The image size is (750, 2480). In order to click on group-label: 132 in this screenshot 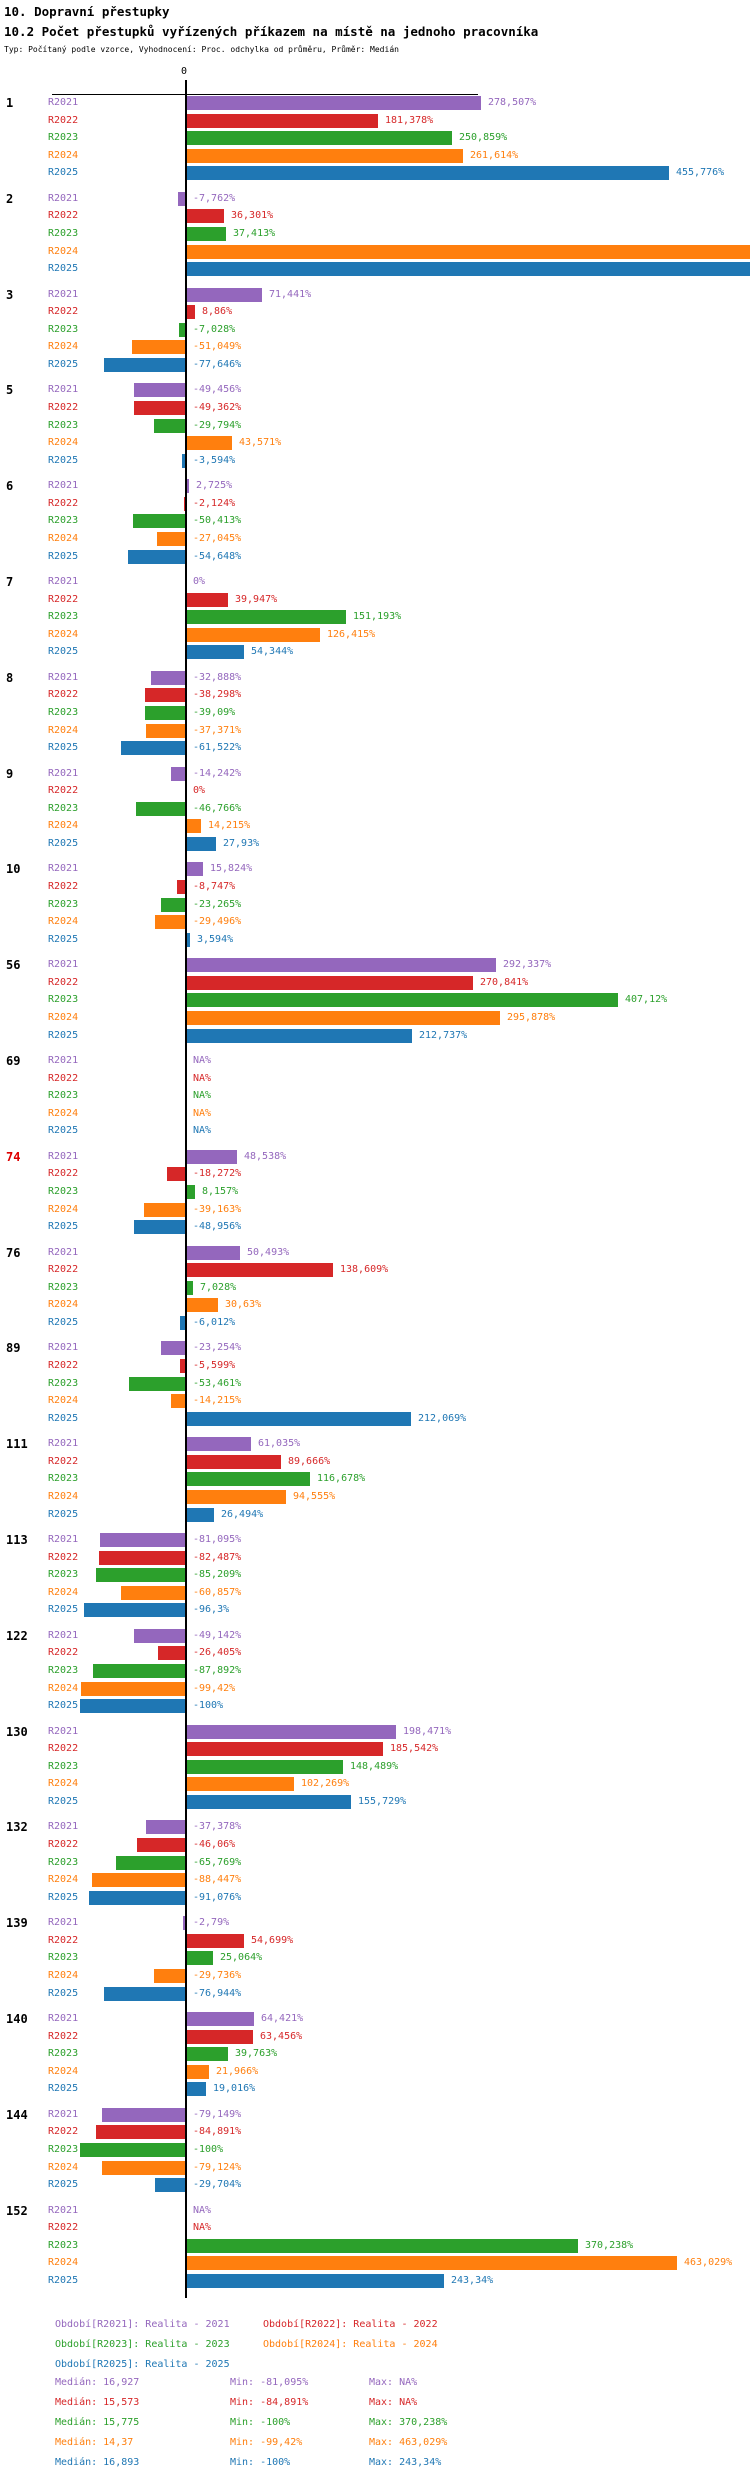, I will do `click(17, 1827)`.